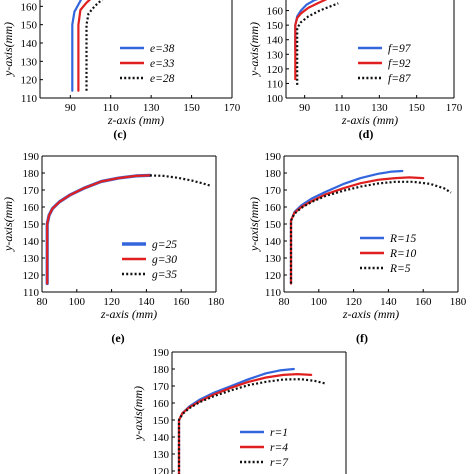 This screenshot has height=474, width=474. I want to click on panel-caption: (f), so click(362, 338).